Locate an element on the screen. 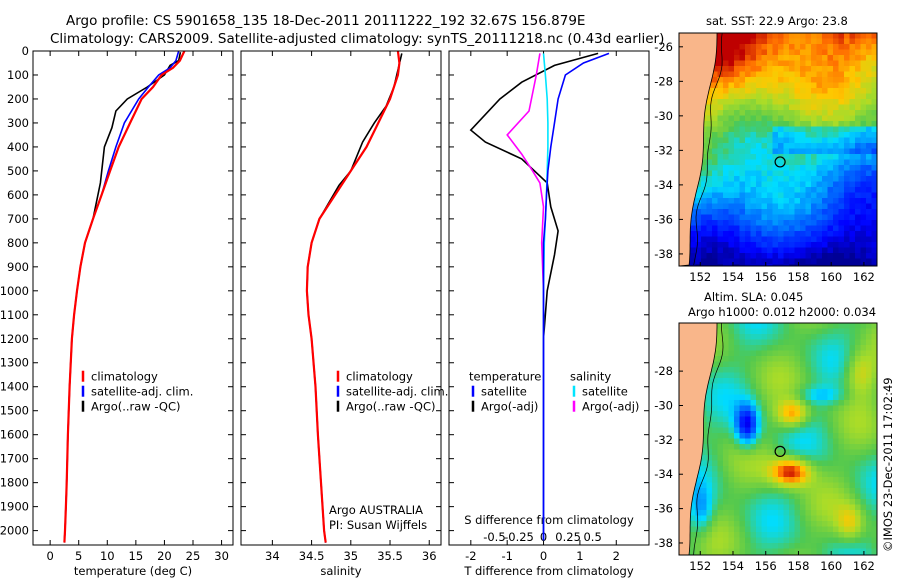 Image resolution: width=900 pixels, height=580 pixels. legend-label: temperature is located at coordinates (505, 377).